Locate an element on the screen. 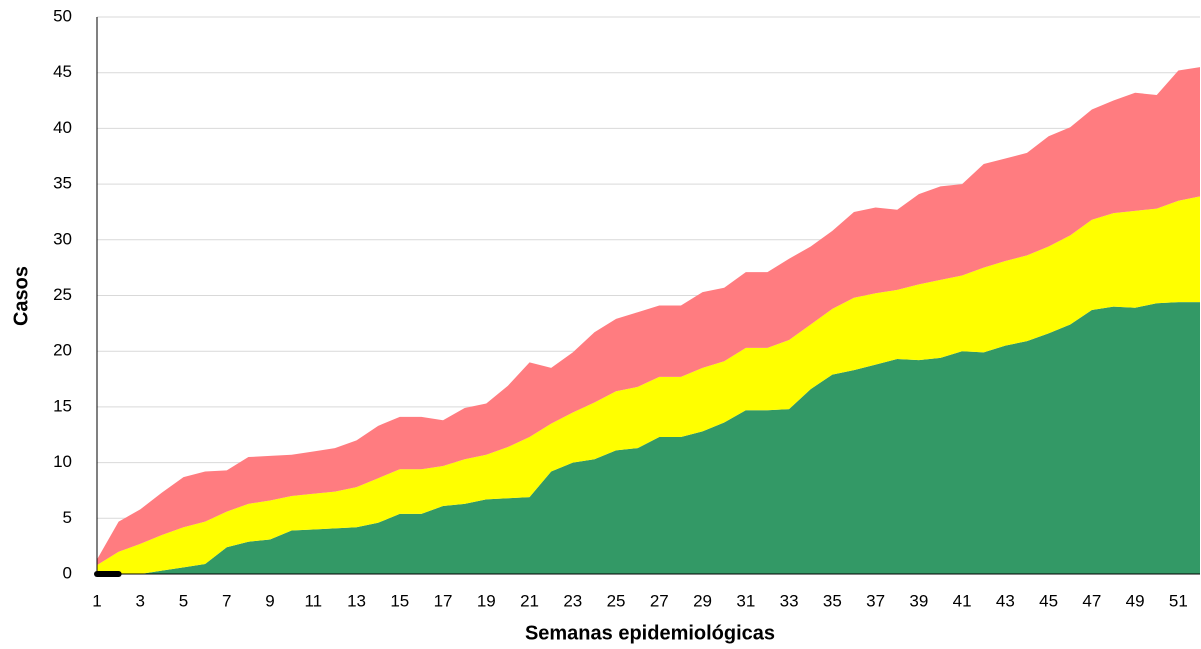 The width and height of the screenshot is (1201, 649). x-tick-label: 29 is located at coordinates (702, 600).